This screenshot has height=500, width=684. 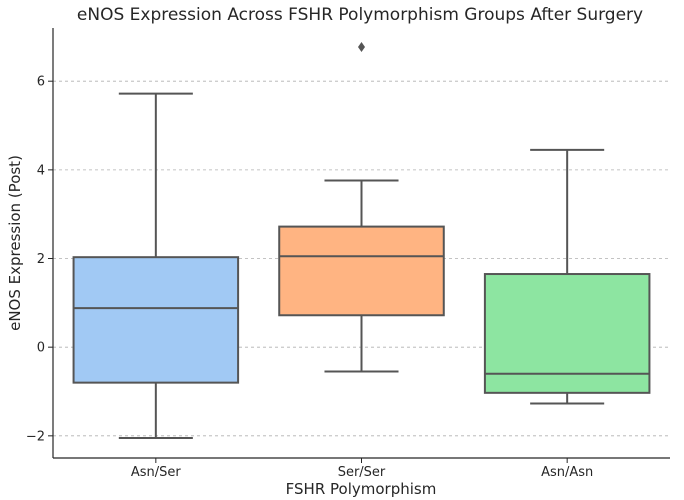 I want to click on box-asn-asn, so click(x=567, y=276).